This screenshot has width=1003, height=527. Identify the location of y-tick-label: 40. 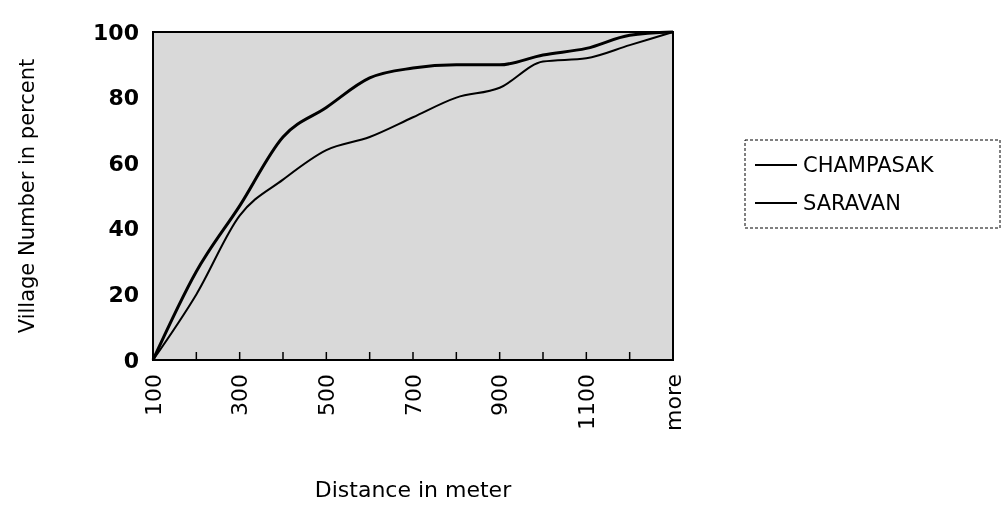
(123, 229).